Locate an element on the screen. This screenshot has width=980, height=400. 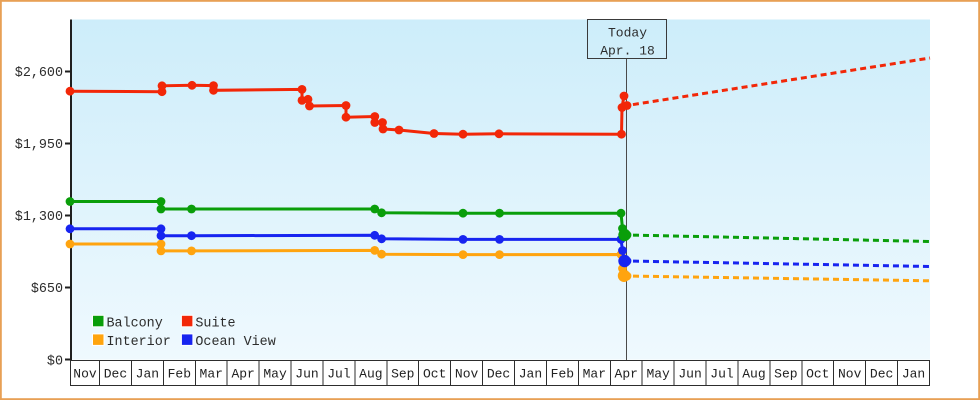
svg-text: Interior is located at coordinates (139, 342).